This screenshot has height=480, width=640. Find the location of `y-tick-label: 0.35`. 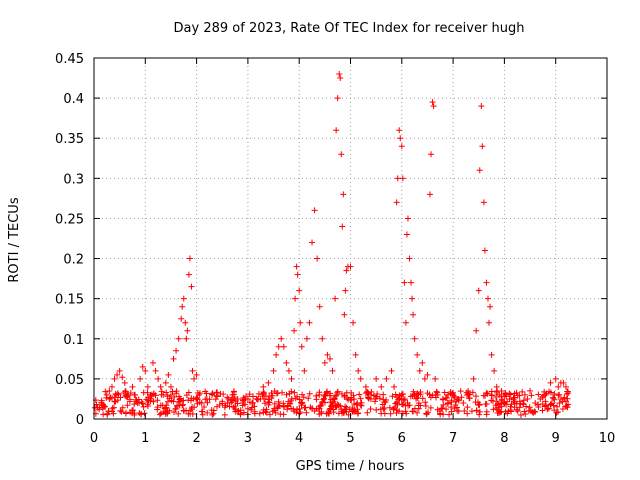

y-tick-label: 0.35 is located at coordinates (69, 139).